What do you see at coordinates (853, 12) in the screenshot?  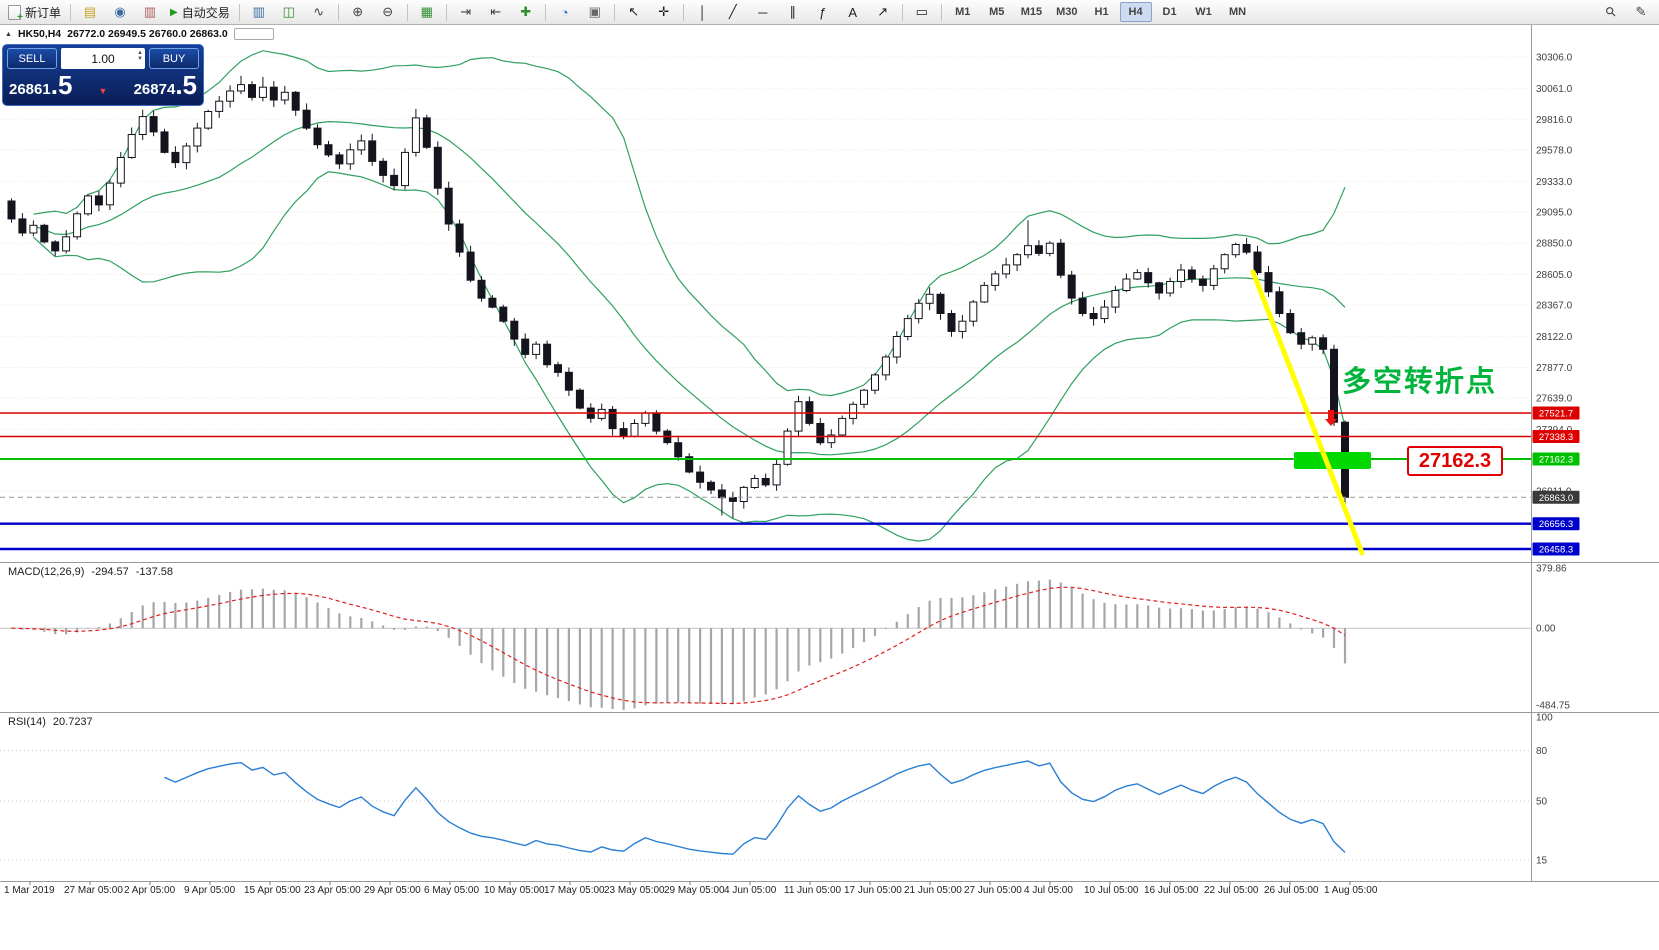 I see `text-icon: A` at bounding box center [853, 12].